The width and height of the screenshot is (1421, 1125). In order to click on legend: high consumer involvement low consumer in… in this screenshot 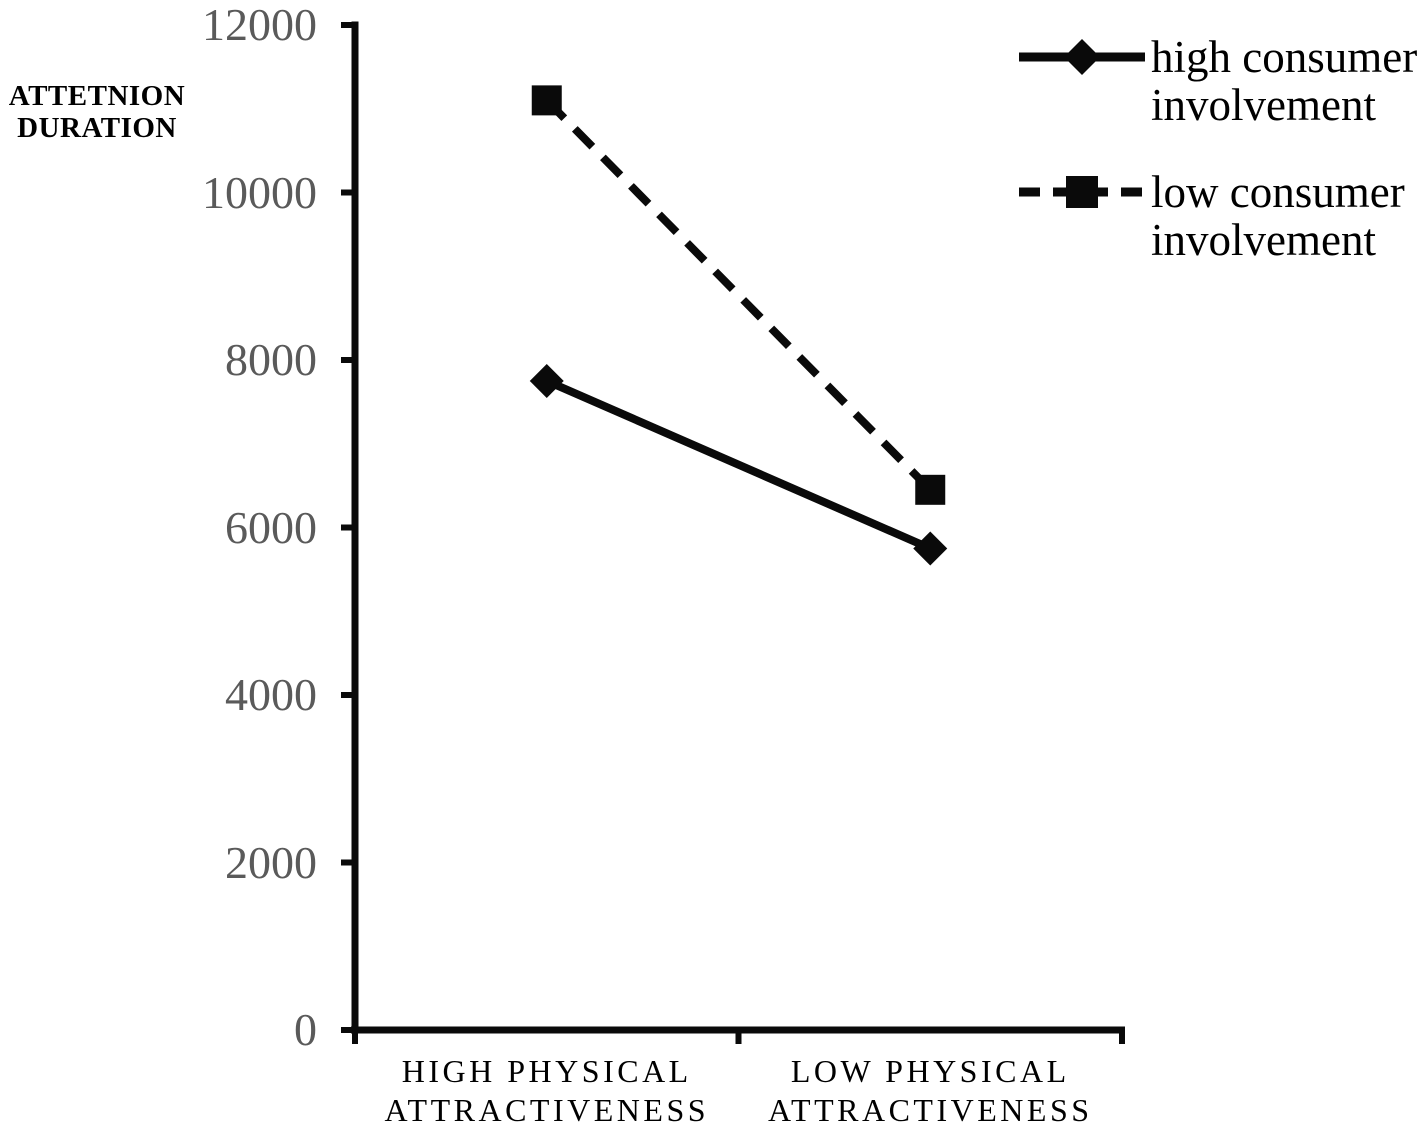, I will do `click(1219, 148)`.